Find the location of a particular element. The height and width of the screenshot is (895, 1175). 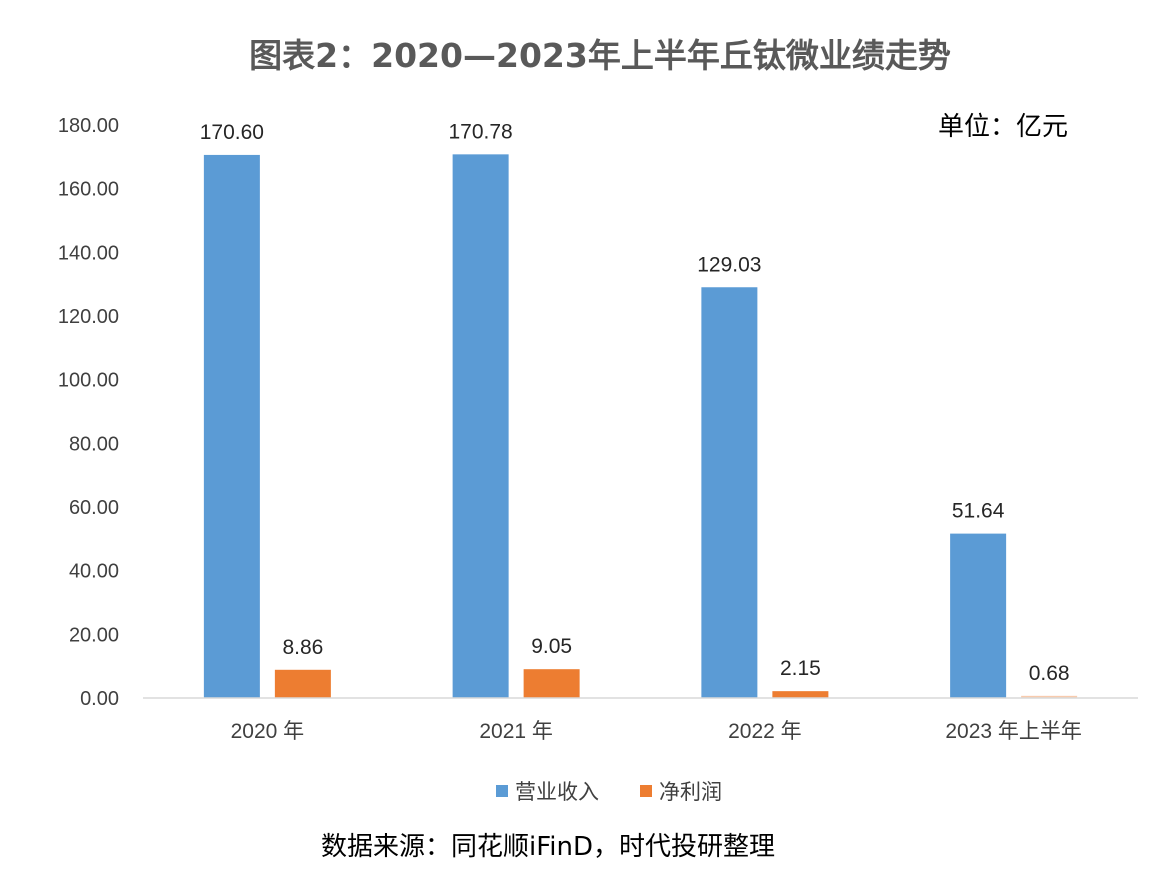

x-tick-label: 2023 年上半年 is located at coordinates (1013, 731).